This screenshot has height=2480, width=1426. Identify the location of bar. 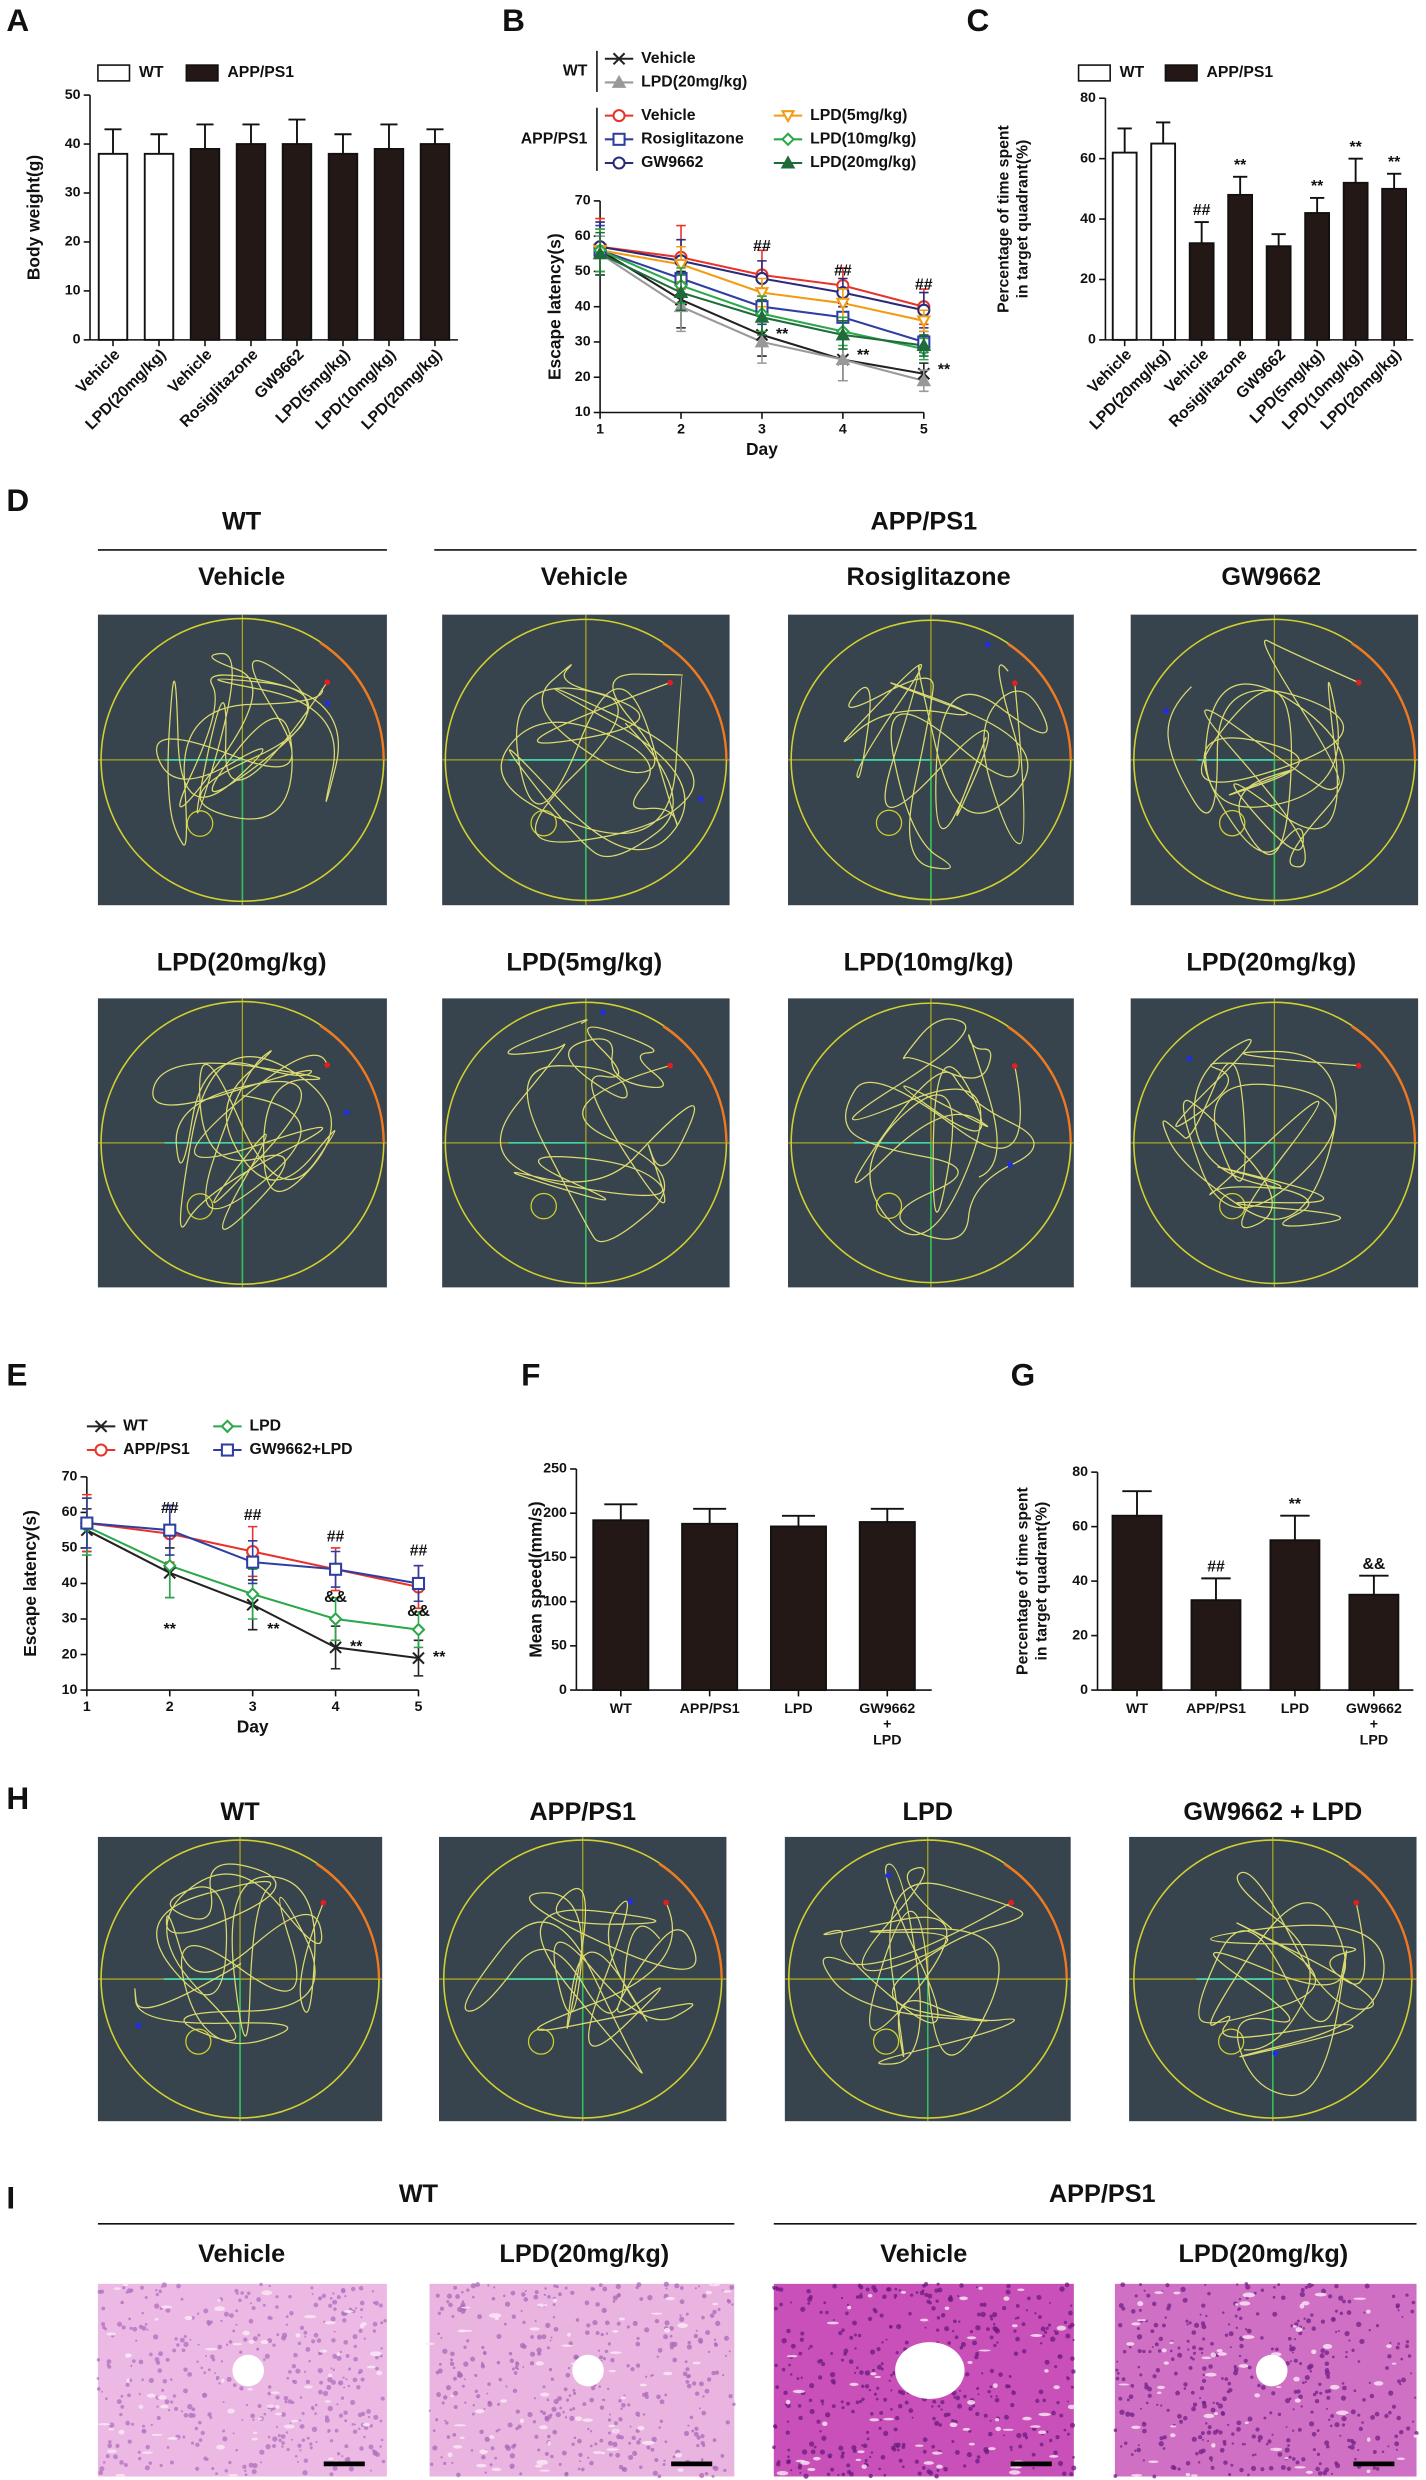
(1278, 293).